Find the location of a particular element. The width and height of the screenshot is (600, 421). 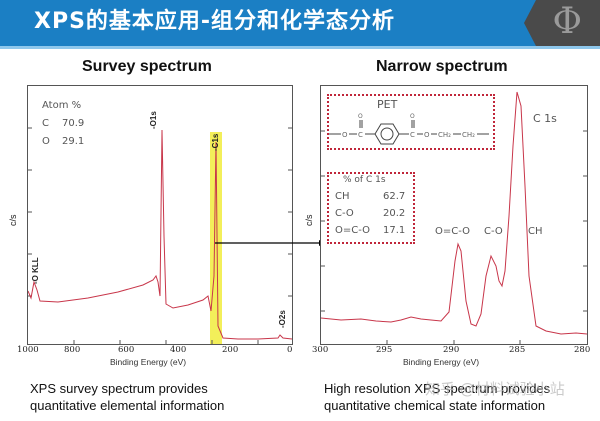

connector-arrow is located at coordinates (270, 243).